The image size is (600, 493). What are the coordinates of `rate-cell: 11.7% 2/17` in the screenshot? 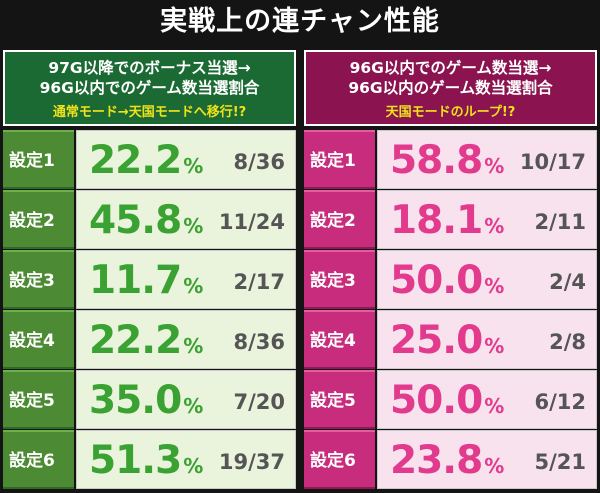 It's located at (186, 279).